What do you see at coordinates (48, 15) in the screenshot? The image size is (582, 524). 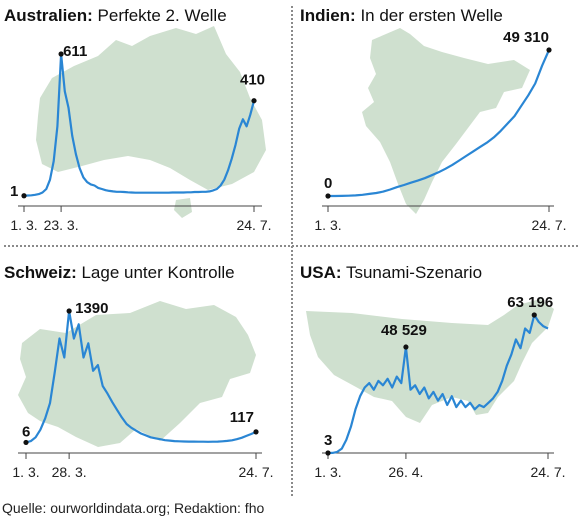 I see `panel-title-bold: Australien:` at bounding box center [48, 15].